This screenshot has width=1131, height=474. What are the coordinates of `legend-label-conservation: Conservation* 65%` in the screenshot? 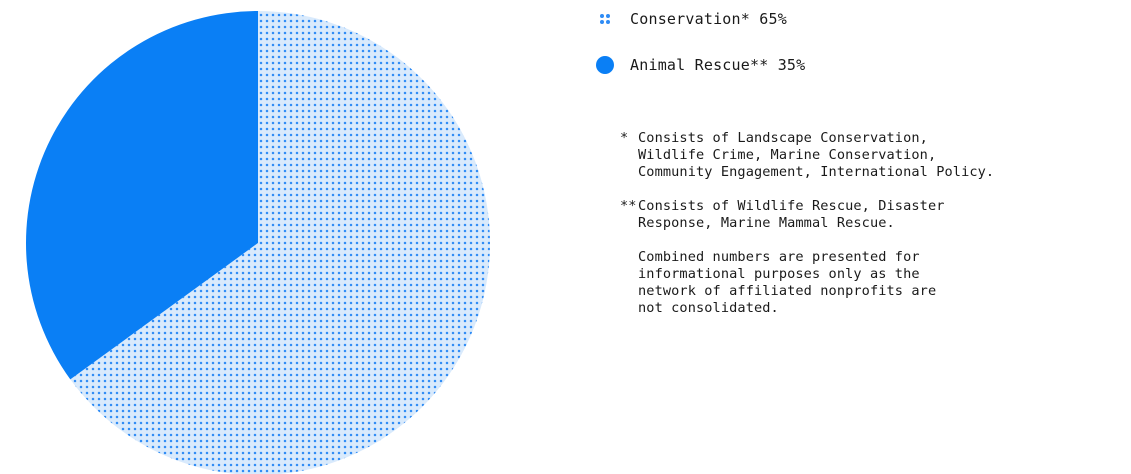 It's located at (708, 19).